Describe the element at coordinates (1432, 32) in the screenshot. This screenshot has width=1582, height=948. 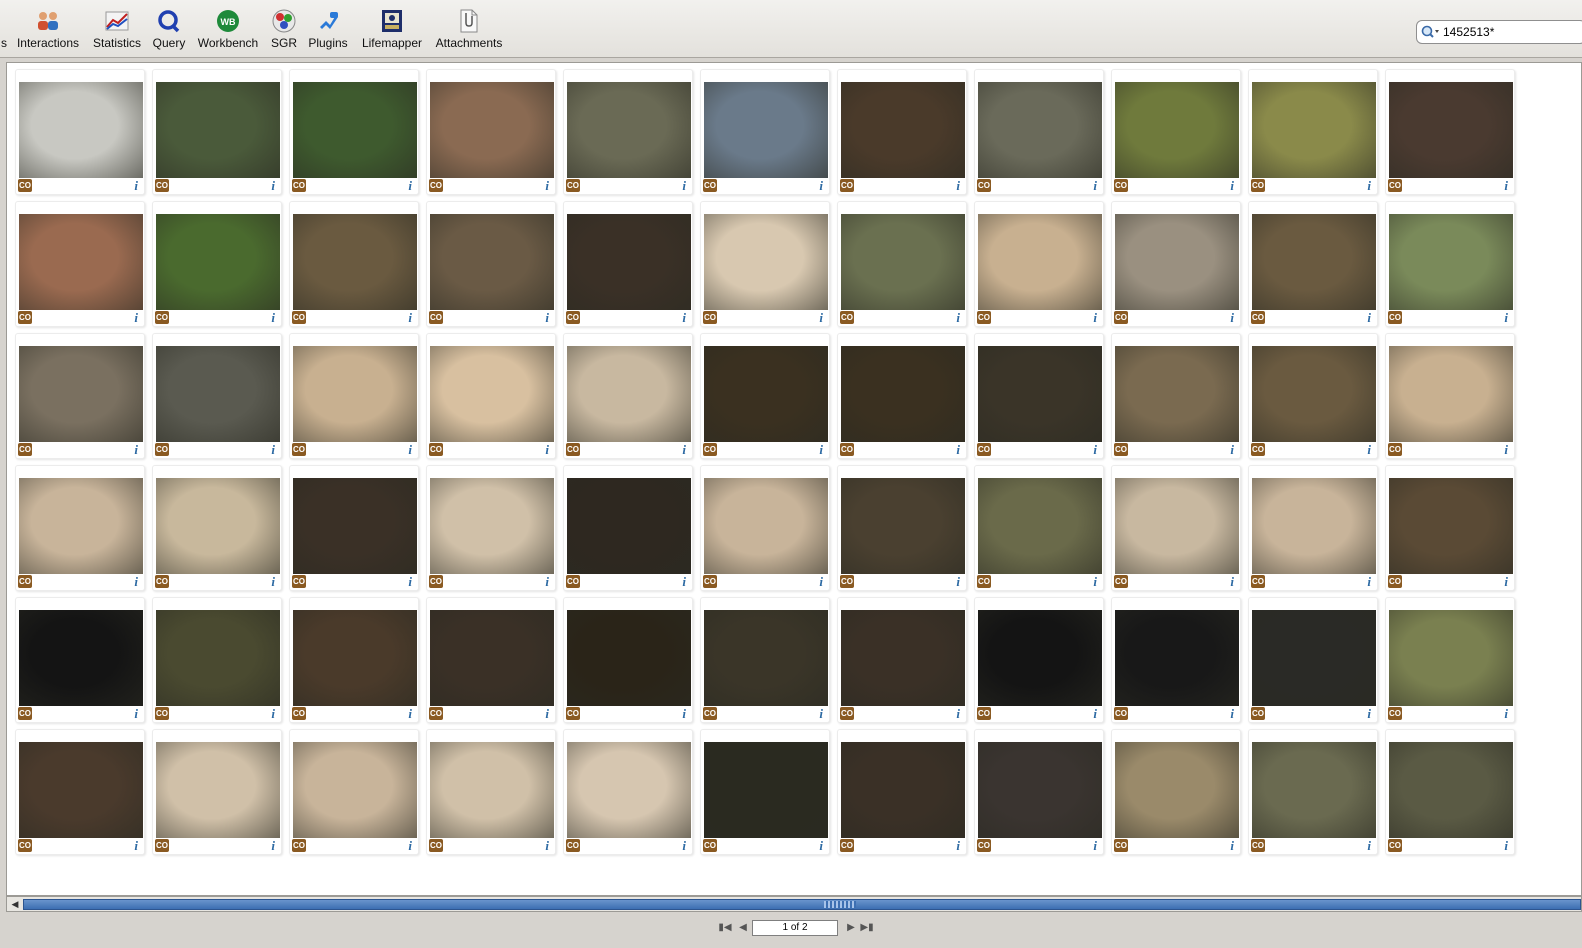
I see `search-icon` at that location.